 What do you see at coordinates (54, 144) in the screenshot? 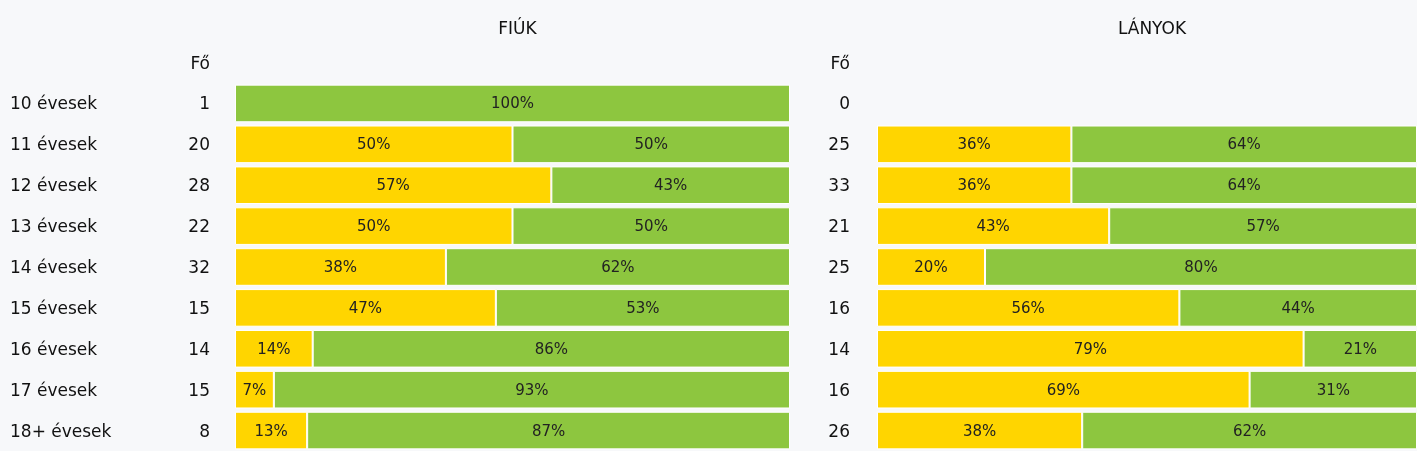
I see `y-tick-label: 11 évesek` at bounding box center [54, 144].